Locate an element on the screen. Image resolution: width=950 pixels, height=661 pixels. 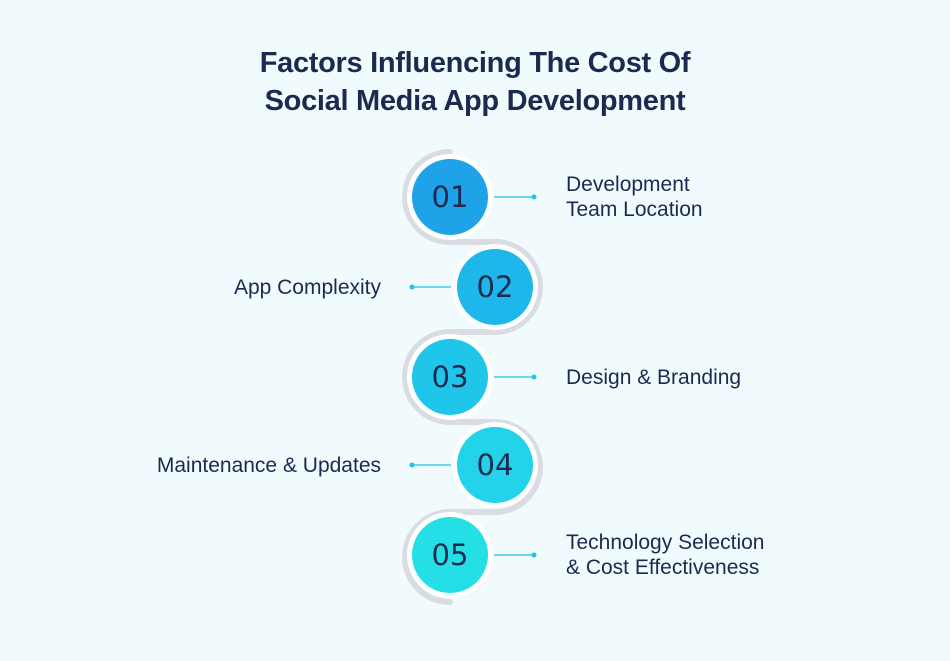
step-03-circle is located at coordinates (450, 377).